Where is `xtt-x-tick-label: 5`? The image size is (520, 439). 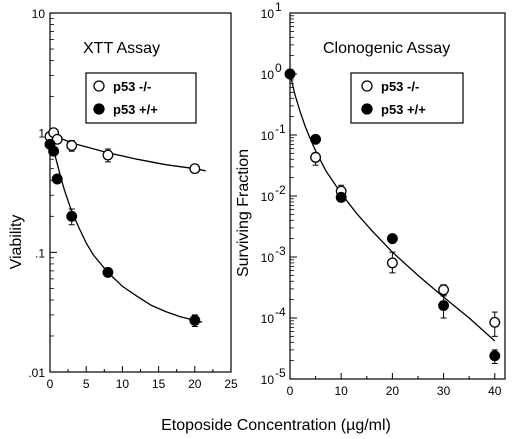 xtt-x-tick-label: 5 is located at coordinates (86, 384).